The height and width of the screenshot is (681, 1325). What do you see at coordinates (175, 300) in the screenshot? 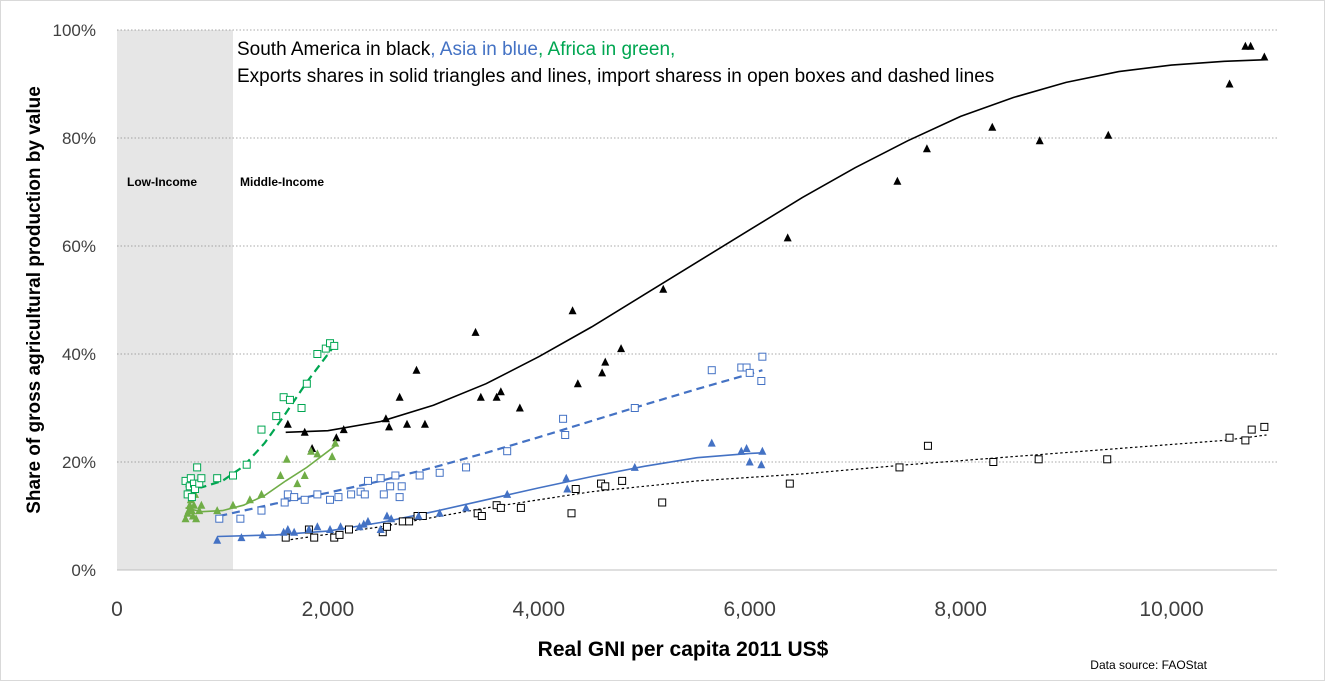
I see `low-income-band` at bounding box center [175, 300].